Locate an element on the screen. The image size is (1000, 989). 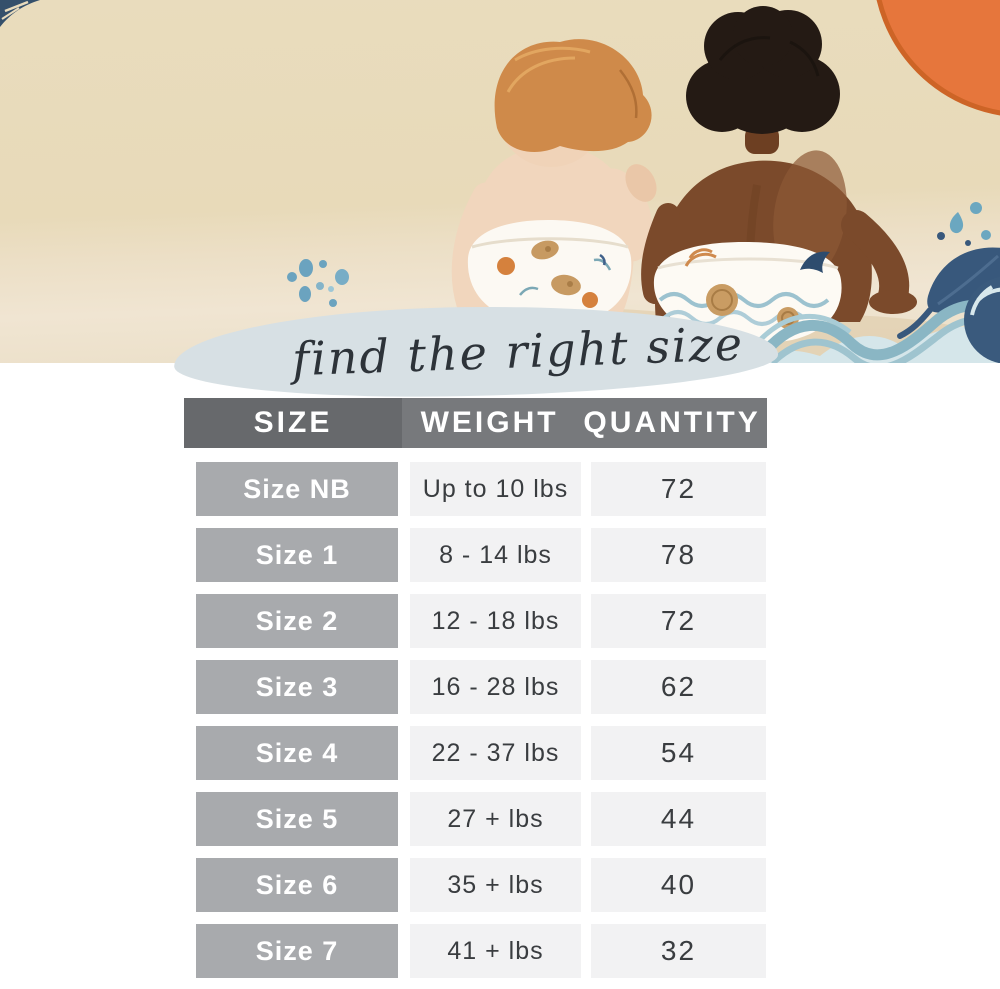
table-row: Size NB Up to 10 lbs 72 is located at coordinates (475, 489).